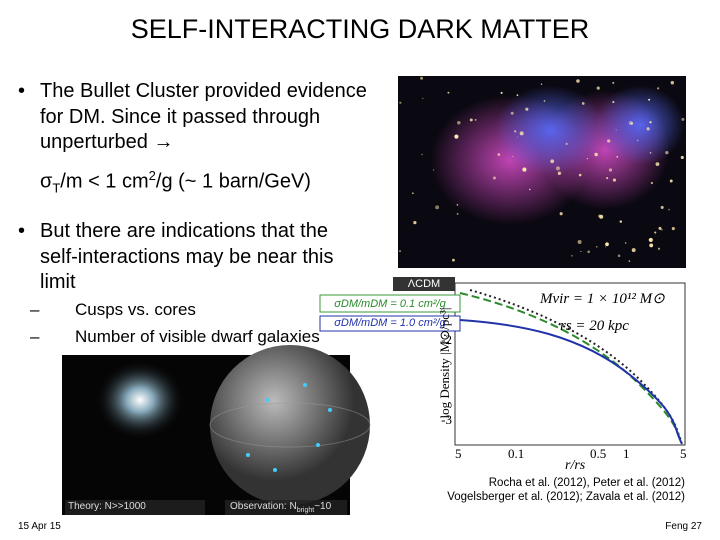 The height and width of the screenshot is (540, 720). I want to click on legend-label: σDM/mDM = 0.1 cm²/g, so click(390, 304).